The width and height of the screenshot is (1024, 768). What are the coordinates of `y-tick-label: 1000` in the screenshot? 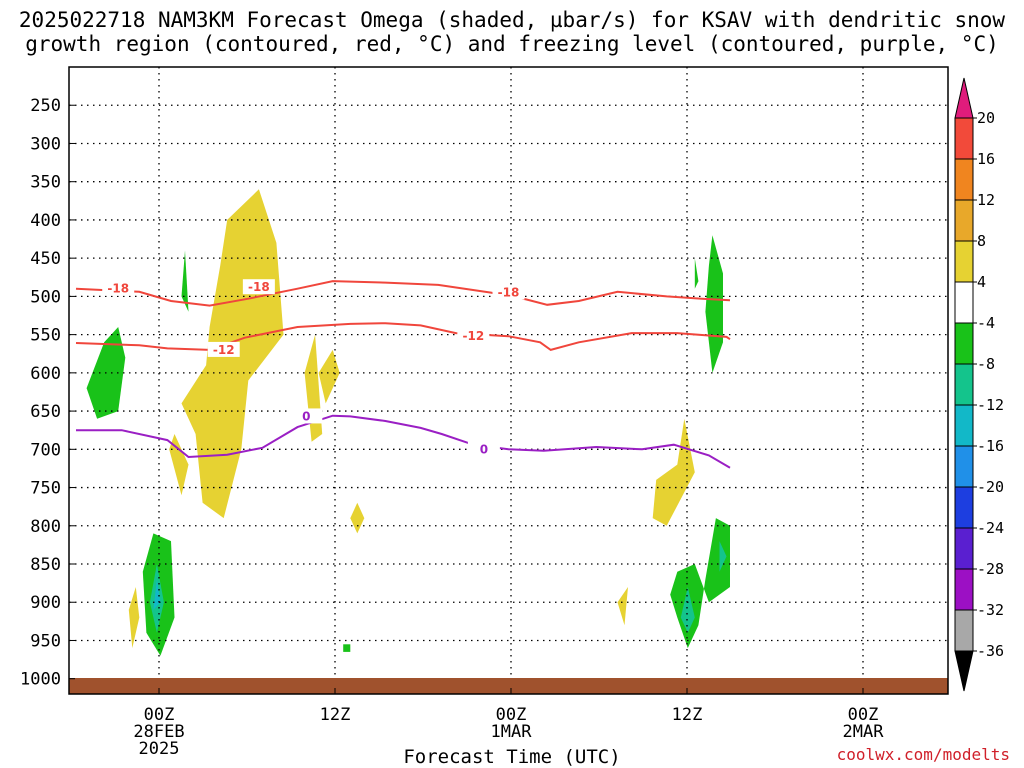 It's located at (40, 680).